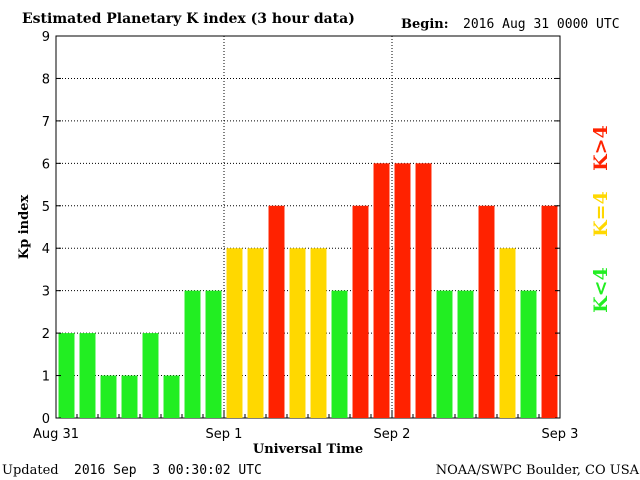  I want to click on y-tick-label: 9, so click(46, 37).